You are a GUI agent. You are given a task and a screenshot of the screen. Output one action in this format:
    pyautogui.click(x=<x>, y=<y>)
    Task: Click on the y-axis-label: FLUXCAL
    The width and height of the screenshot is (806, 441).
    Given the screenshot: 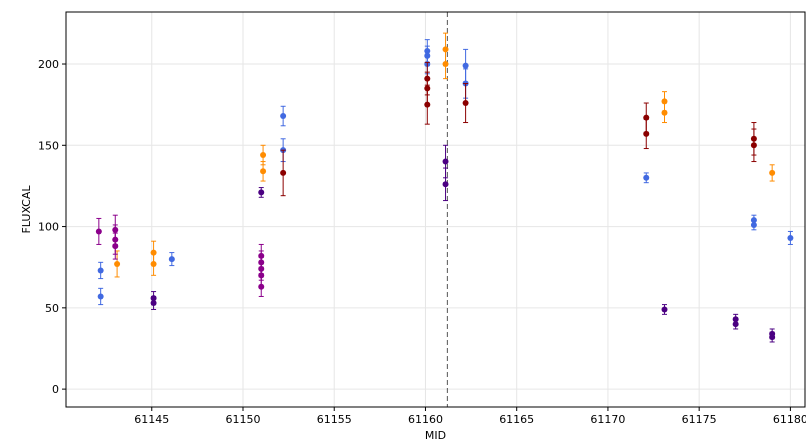 What is the action you would take?
    pyautogui.click(x=26, y=209)
    